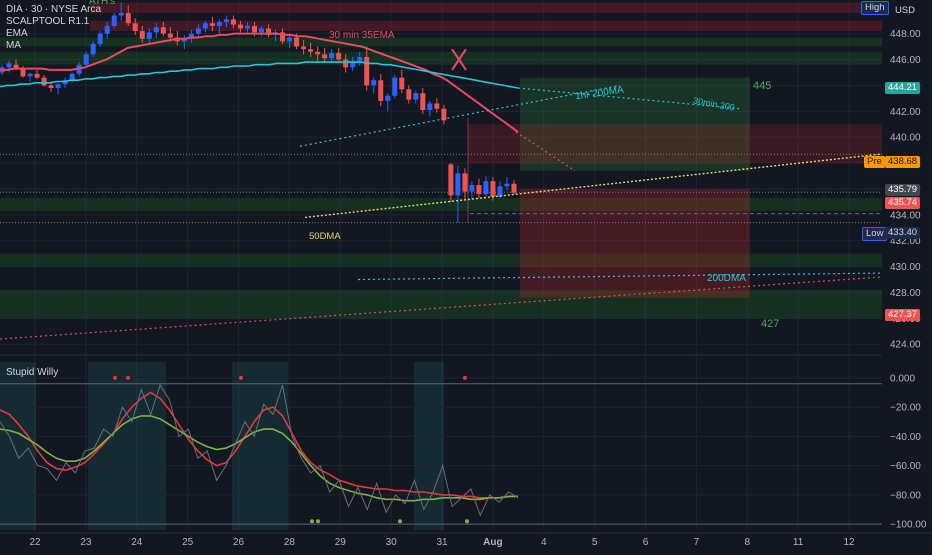  I want to click on indicator-scalptool: SCALPTOOL R1.1, so click(48, 21).